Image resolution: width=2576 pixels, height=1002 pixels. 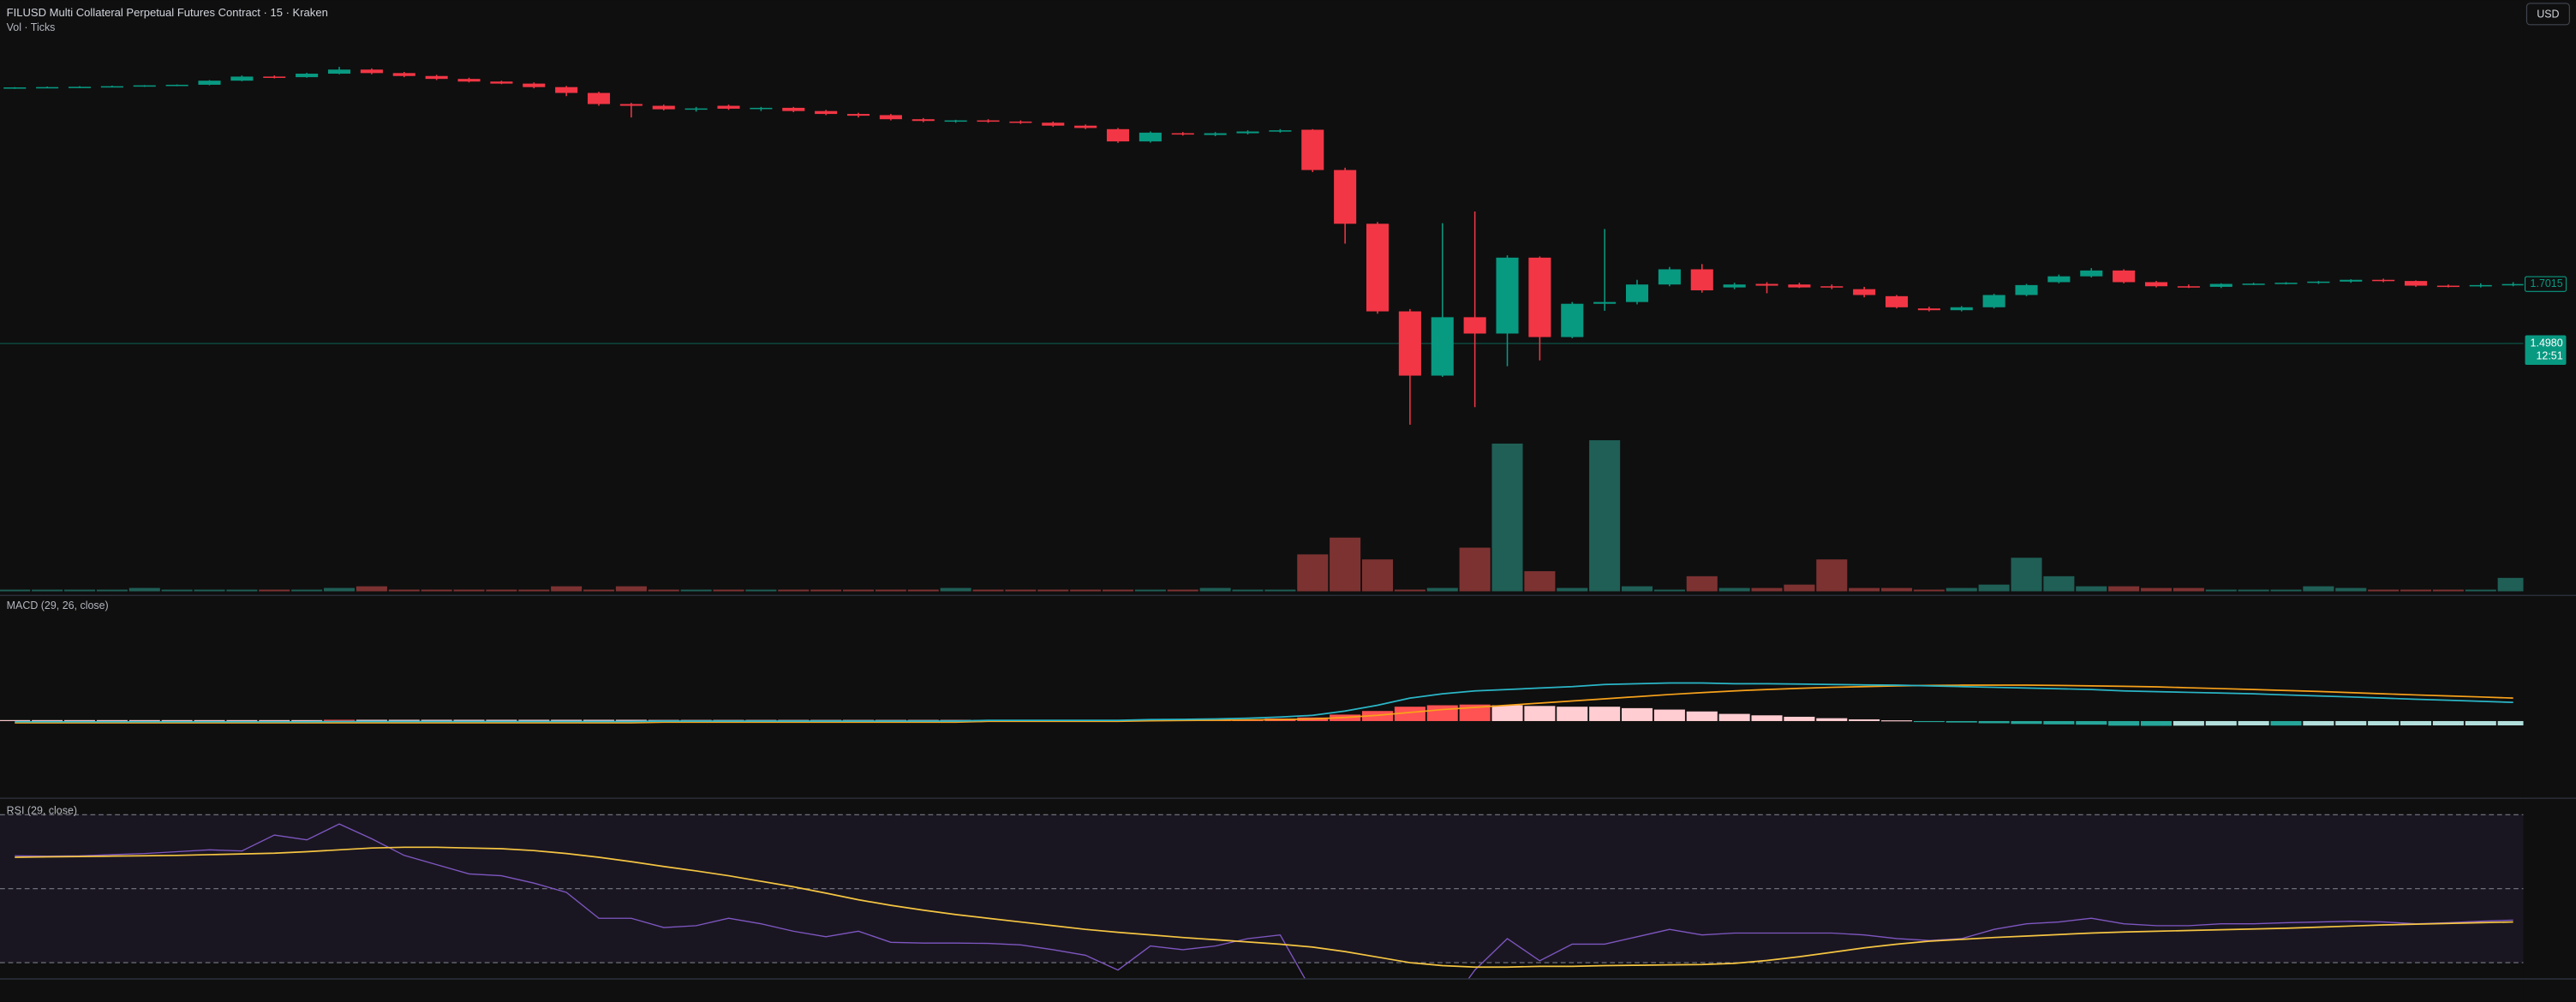 I want to click on last-price-tag, so click(x=2546, y=350).